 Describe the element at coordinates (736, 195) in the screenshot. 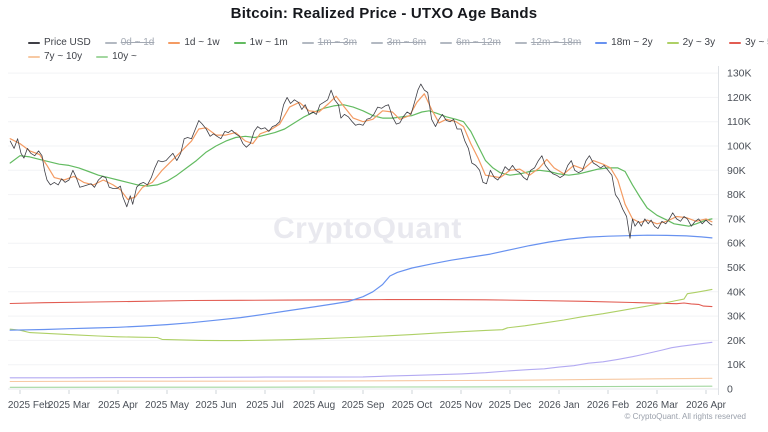

I see `y-axis-tick-label: 80K` at that location.